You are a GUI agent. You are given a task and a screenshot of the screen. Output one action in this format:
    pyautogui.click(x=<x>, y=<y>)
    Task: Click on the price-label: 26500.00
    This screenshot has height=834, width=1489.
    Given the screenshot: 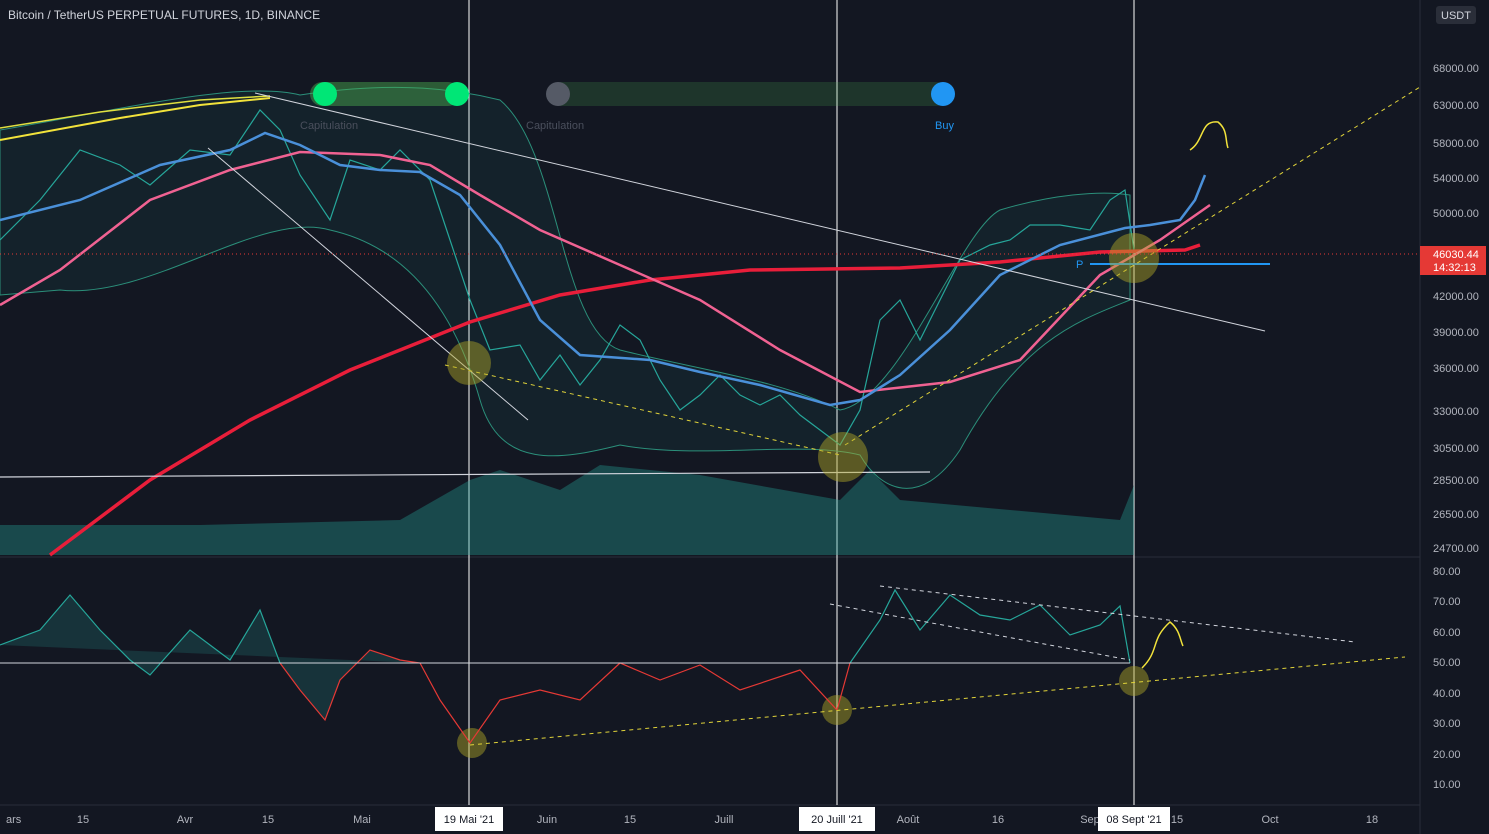 What is the action you would take?
    pyautogui.click(x=1456, y=515)
    